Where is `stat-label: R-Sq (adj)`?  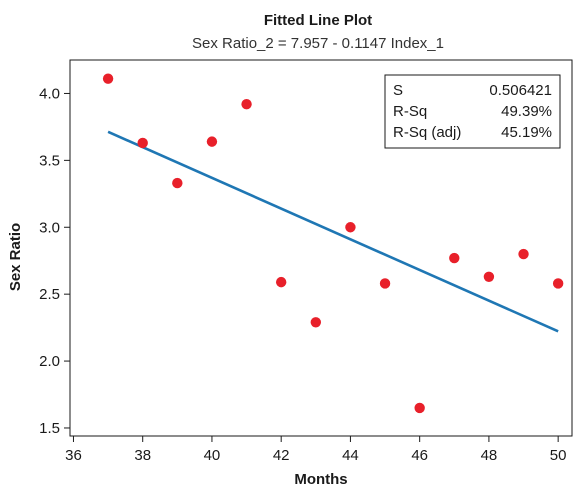 stat-label: R-Sq (adj) is located at coordinates (427, 132).